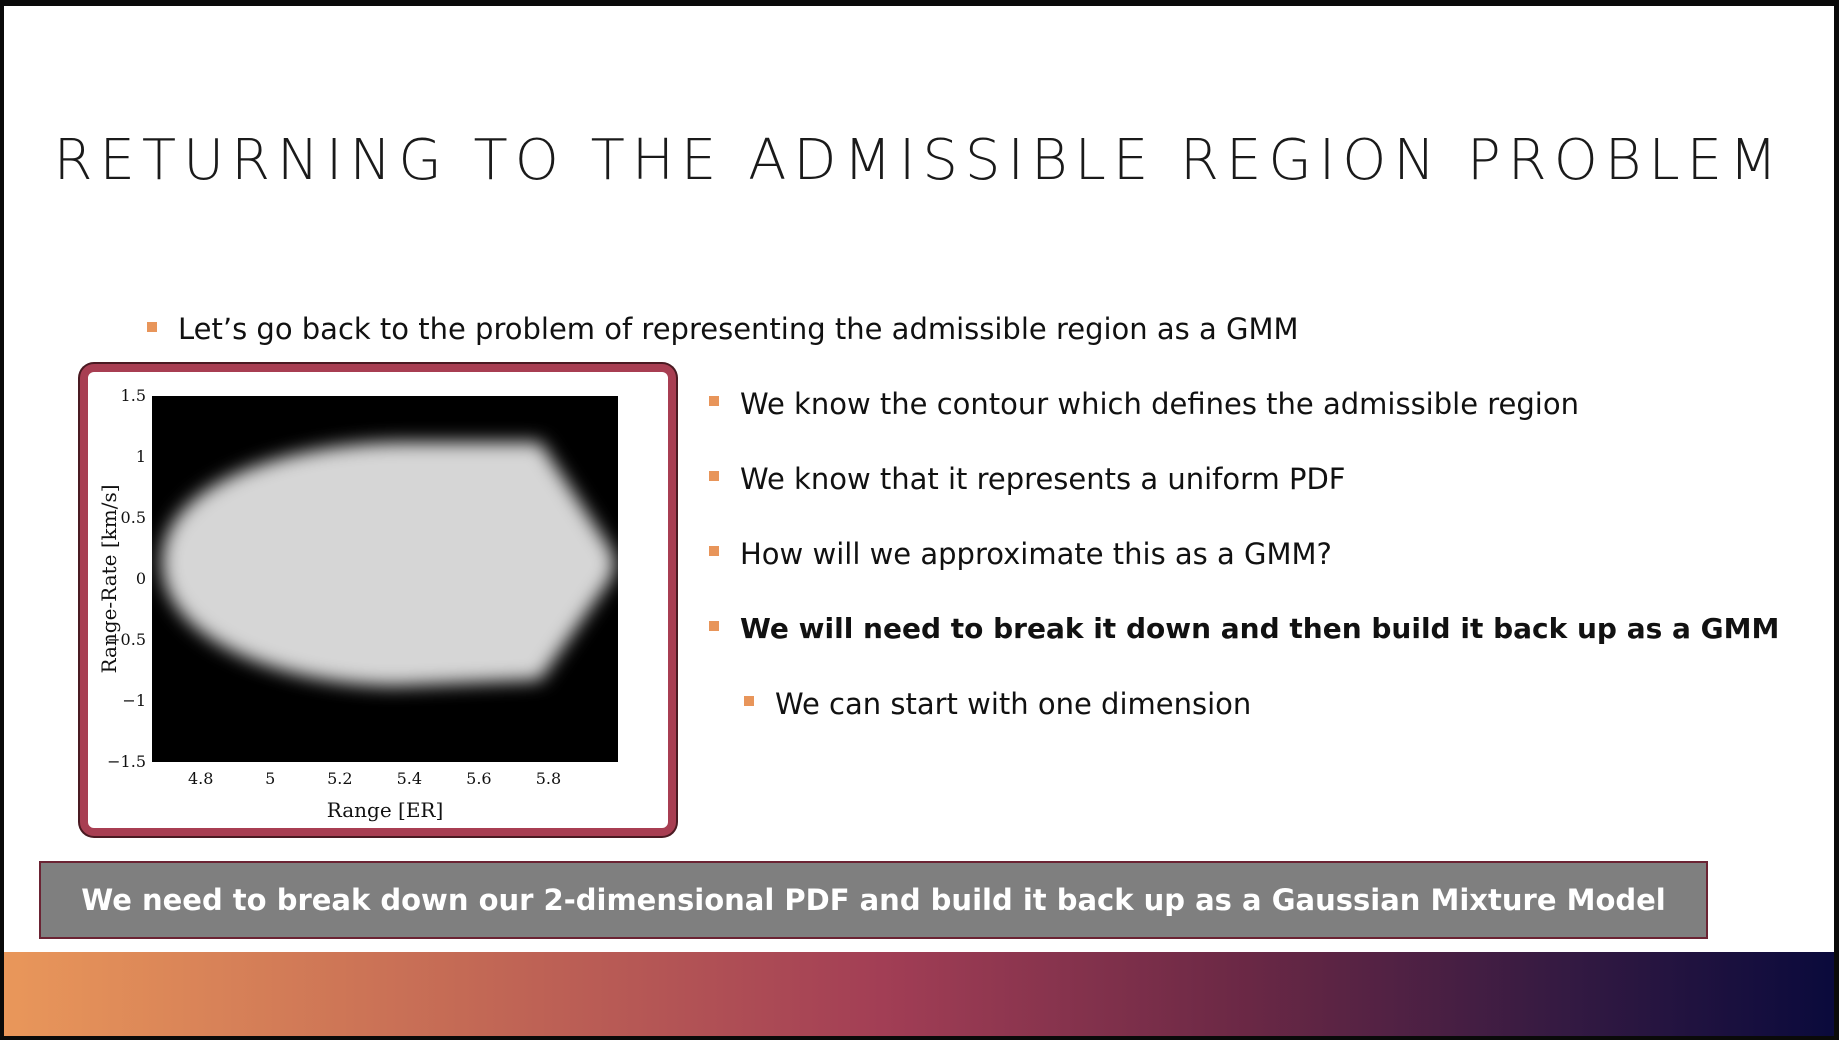  Describe the element at coordinates (200, 778) in the screenshot. I see `x-tick-label: 4.8` at that location.